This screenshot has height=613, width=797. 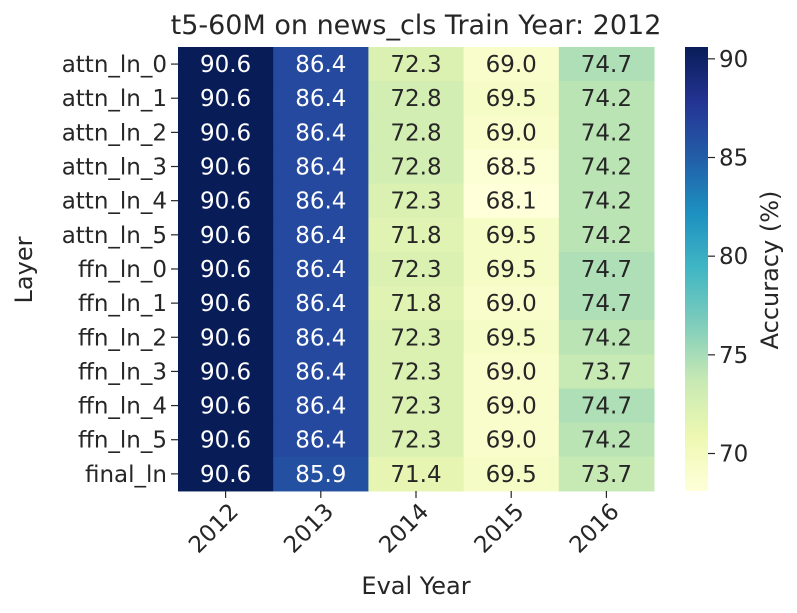 I want to click on cell-value-label: 68.1, so click(x=511, y=202).